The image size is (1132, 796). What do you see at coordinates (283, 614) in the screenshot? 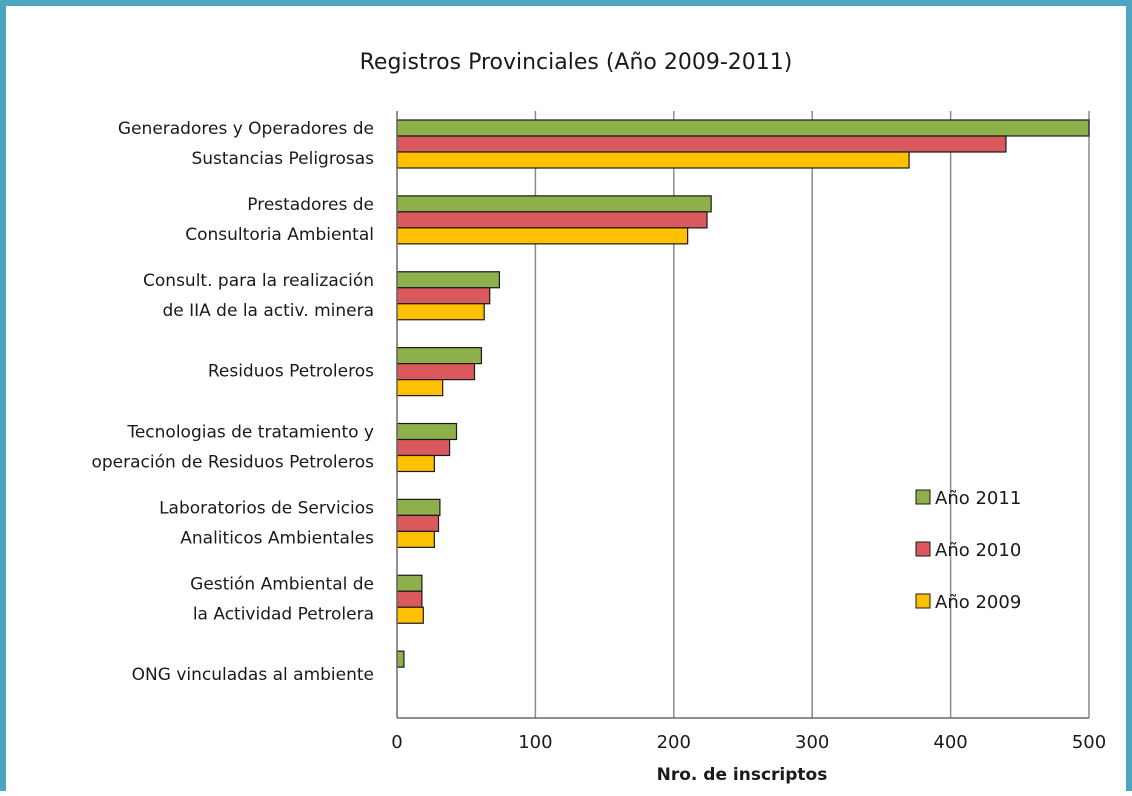
I see `category-label-line: la Actividad Petrolera` at bounding box center [283, 614].